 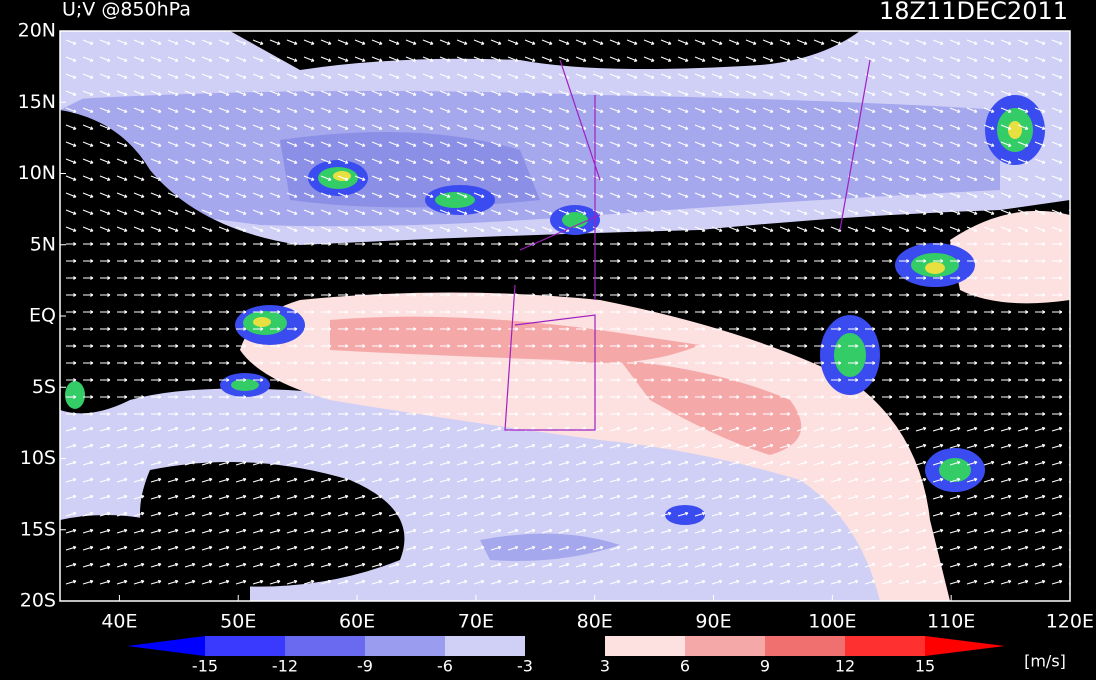 What do you see at coordinates (38, 458) in the screenshot?
I see `lat-label: 10S` at bounding box center [38, 458].